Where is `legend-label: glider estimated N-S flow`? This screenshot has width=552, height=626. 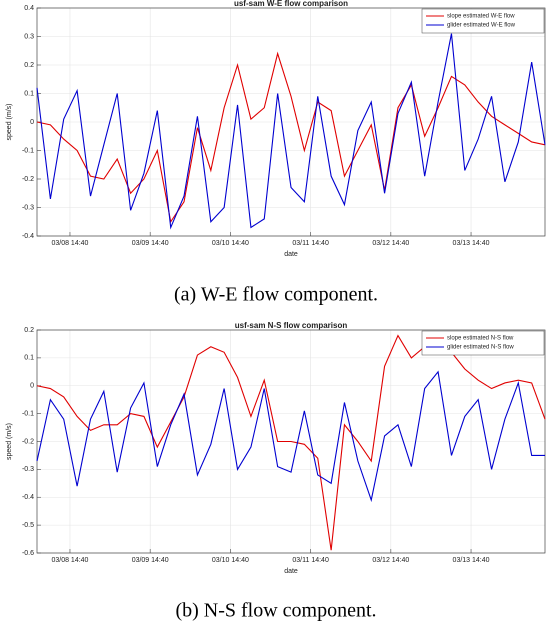
legend-label: glider estimated N-S flow is located at coordinates (480, 348).